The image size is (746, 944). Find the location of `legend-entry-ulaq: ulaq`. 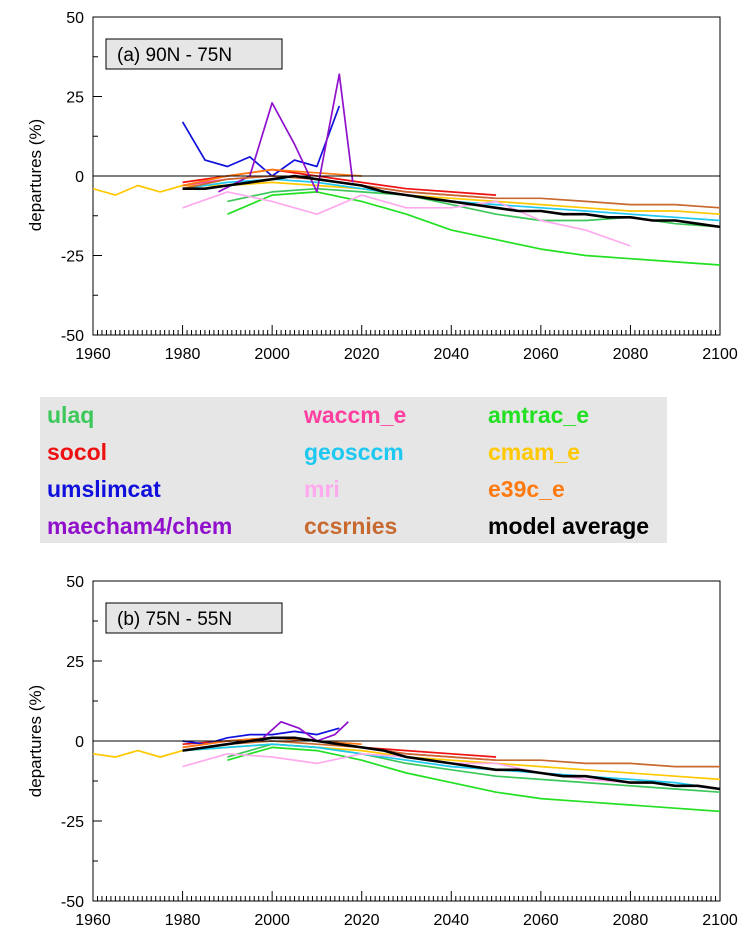

legend-entry-ulaq: ulaq is located at coordinates (70, 415).